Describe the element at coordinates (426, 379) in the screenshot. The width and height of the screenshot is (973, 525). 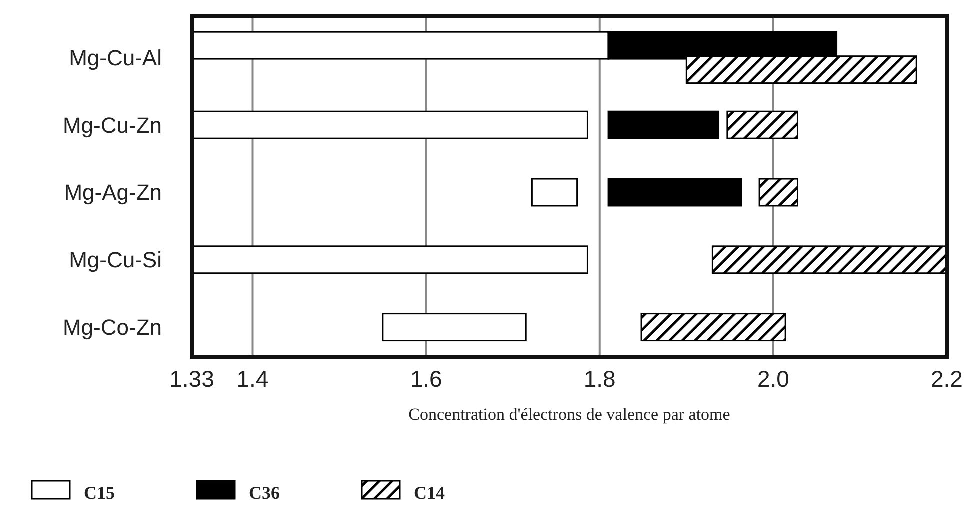
I see `x-tick-label: 1.6` at that location.